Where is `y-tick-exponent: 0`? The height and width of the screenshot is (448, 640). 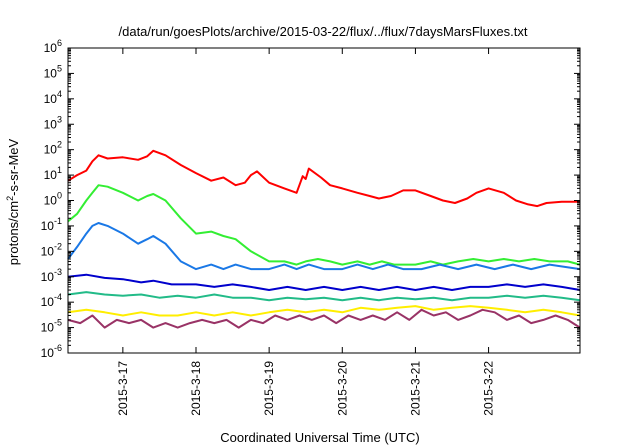 y-tick-exponent: 0 is located at coordinates (59, 196).